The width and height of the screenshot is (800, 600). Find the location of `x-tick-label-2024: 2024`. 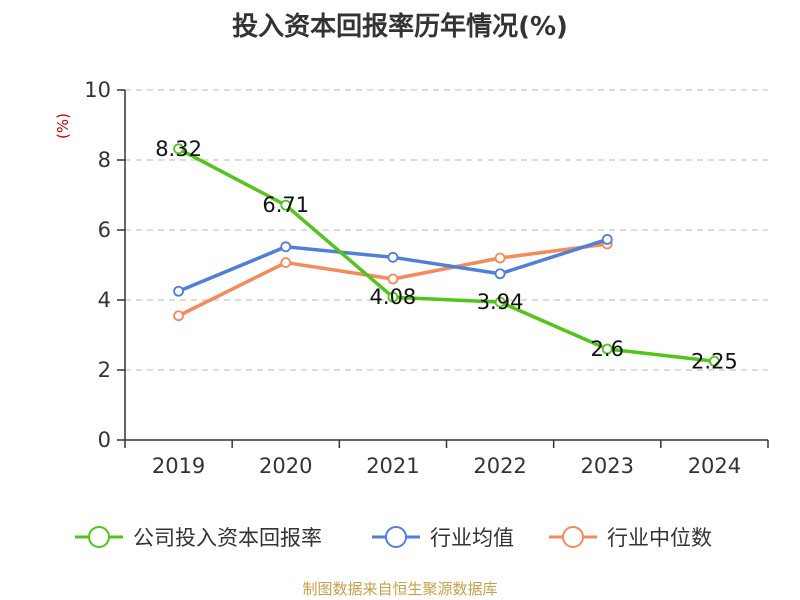

x-tick-label-2024: 2024 is located at coordinates (714, 466).